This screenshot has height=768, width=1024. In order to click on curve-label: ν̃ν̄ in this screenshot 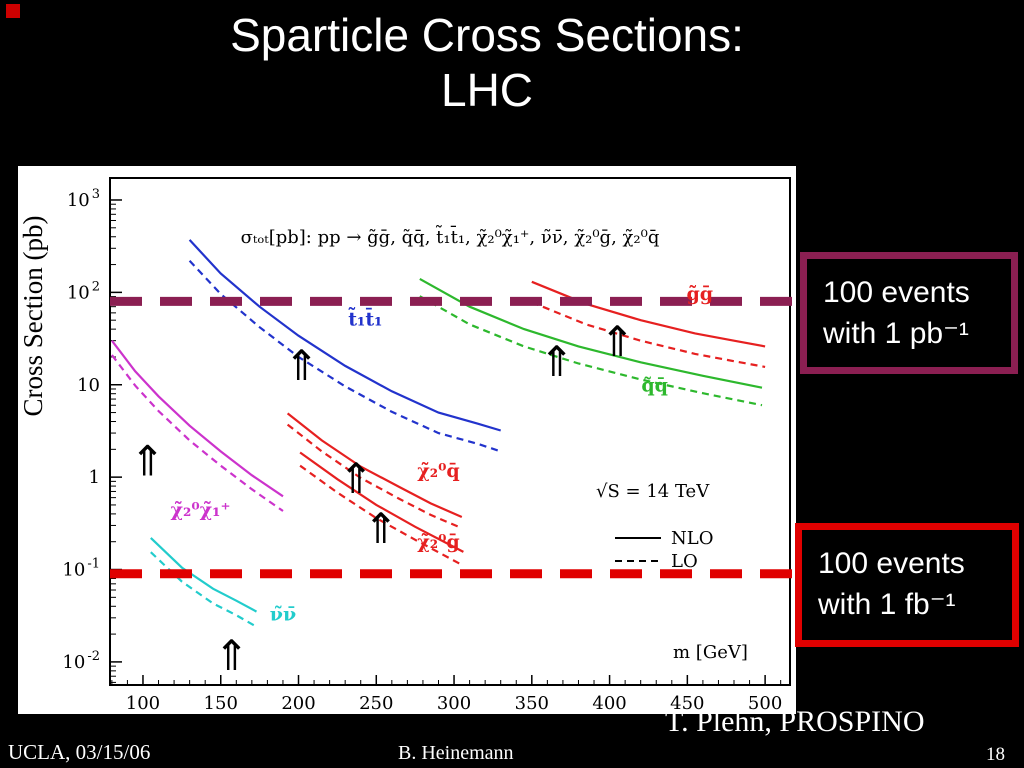, I will do `click(283, 615)`.